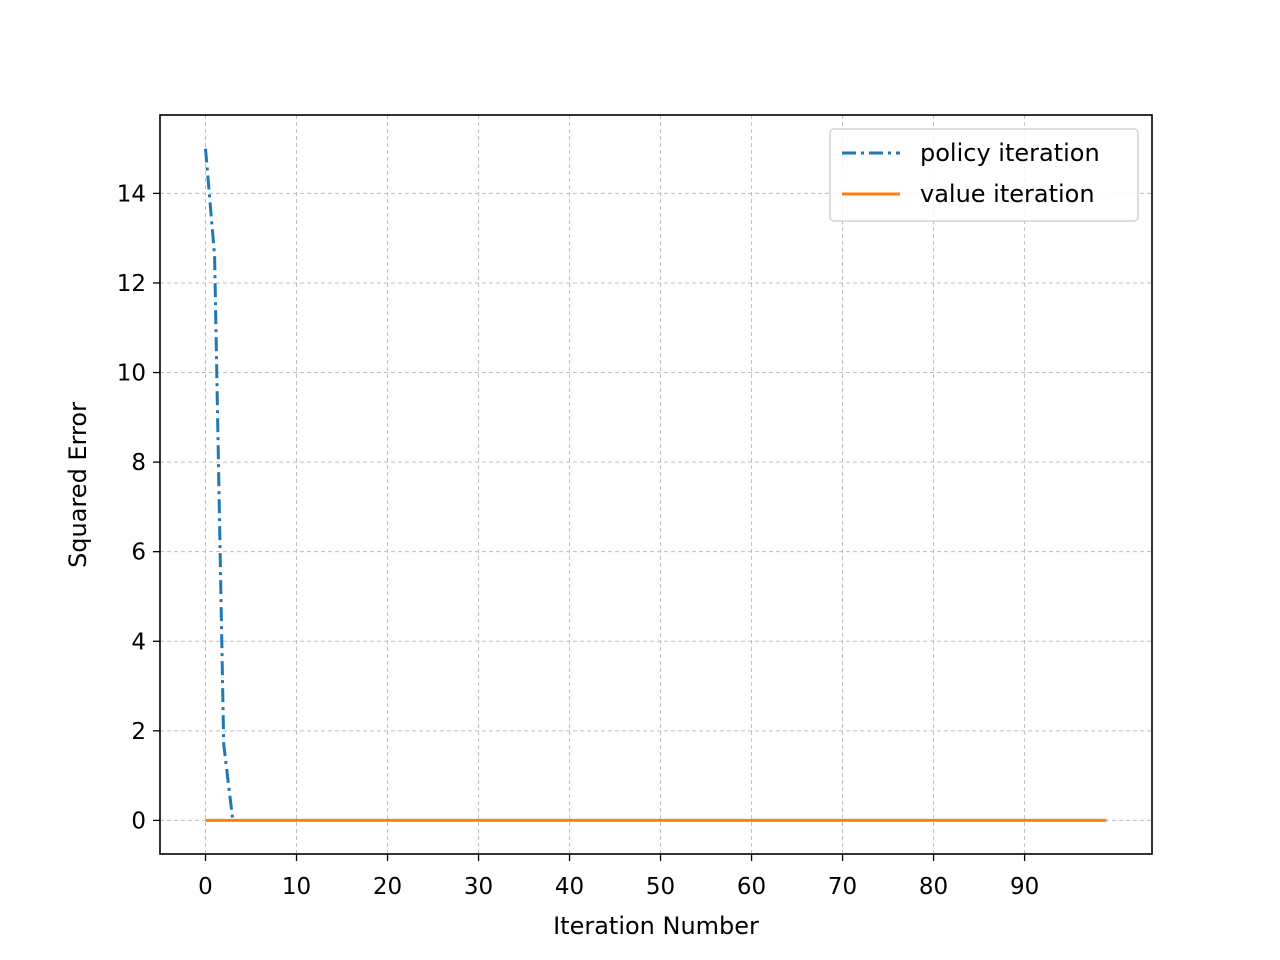  Describe the element at coordinates (842, 887) in the screenshot. I see `x-tick-label: 70` at that location.